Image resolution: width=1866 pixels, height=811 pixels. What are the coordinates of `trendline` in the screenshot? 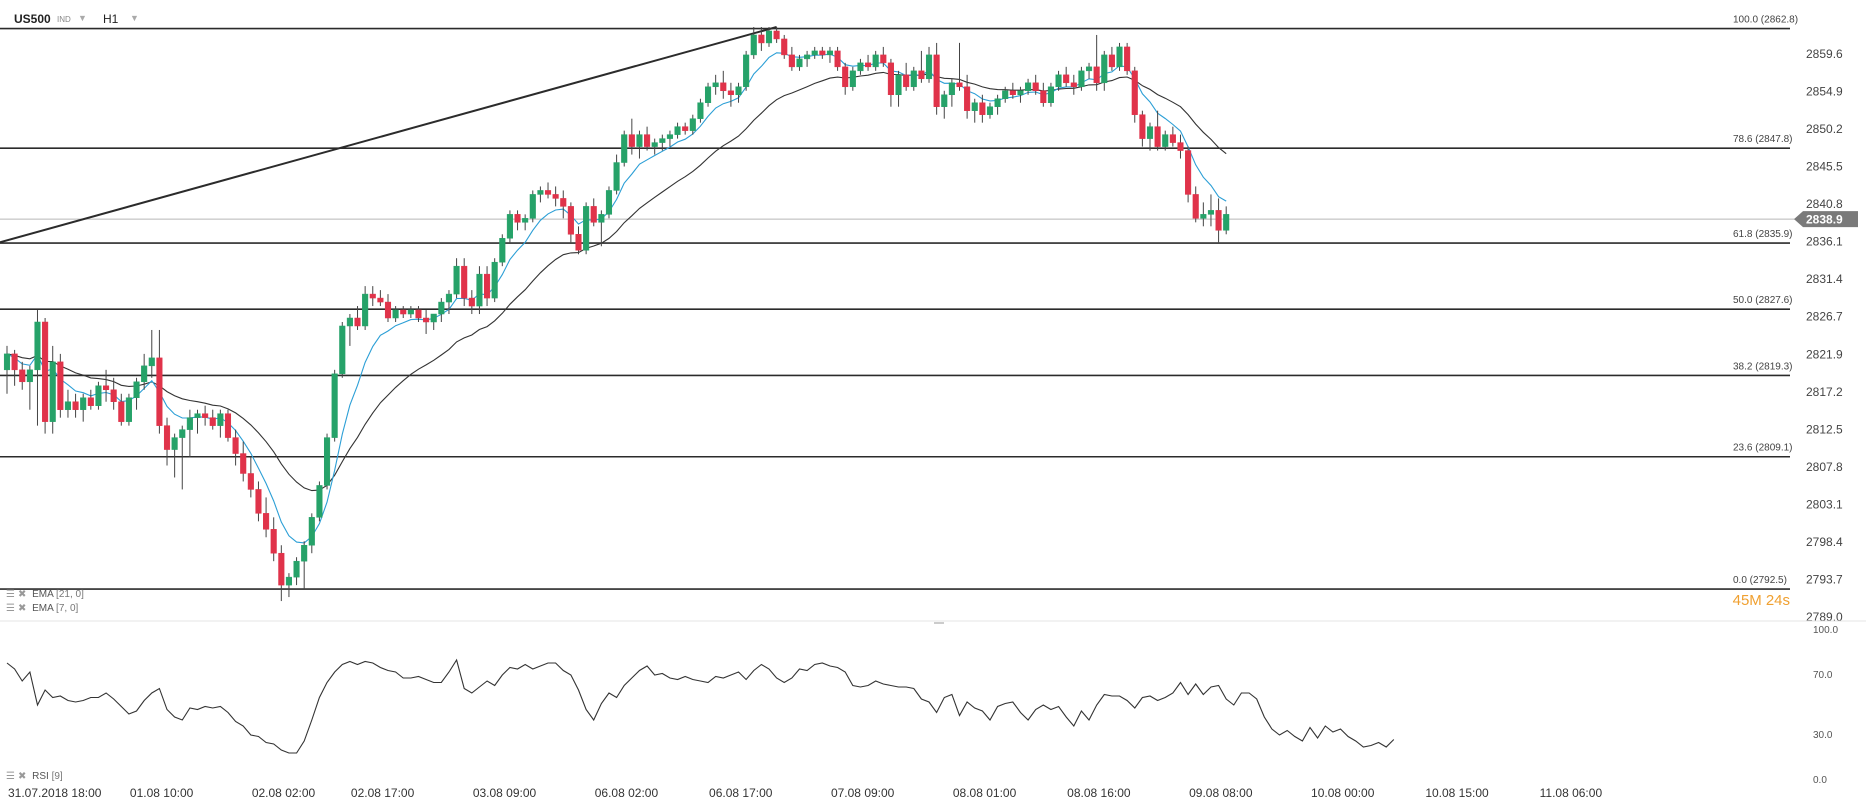 It's located at (388, 135).